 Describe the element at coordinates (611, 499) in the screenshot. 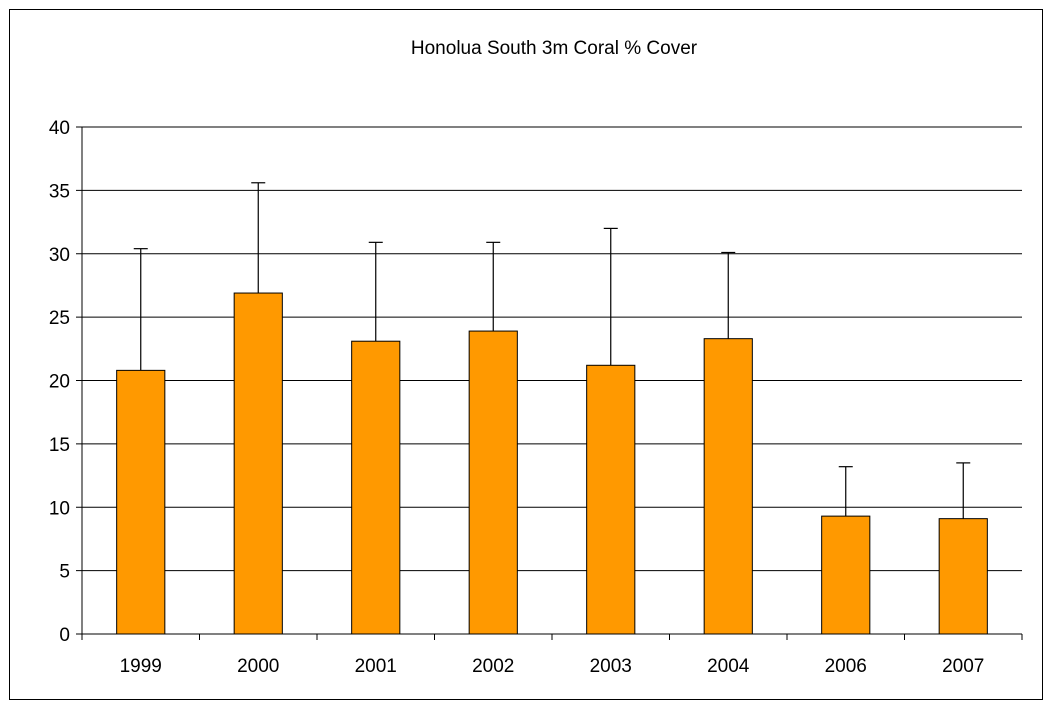

I see `bar-2003` at that location.